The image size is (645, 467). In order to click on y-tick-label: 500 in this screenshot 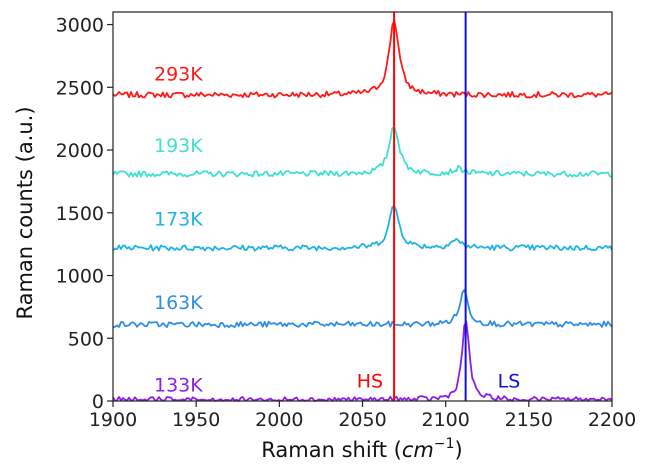, I will do `click(86, 339)`.